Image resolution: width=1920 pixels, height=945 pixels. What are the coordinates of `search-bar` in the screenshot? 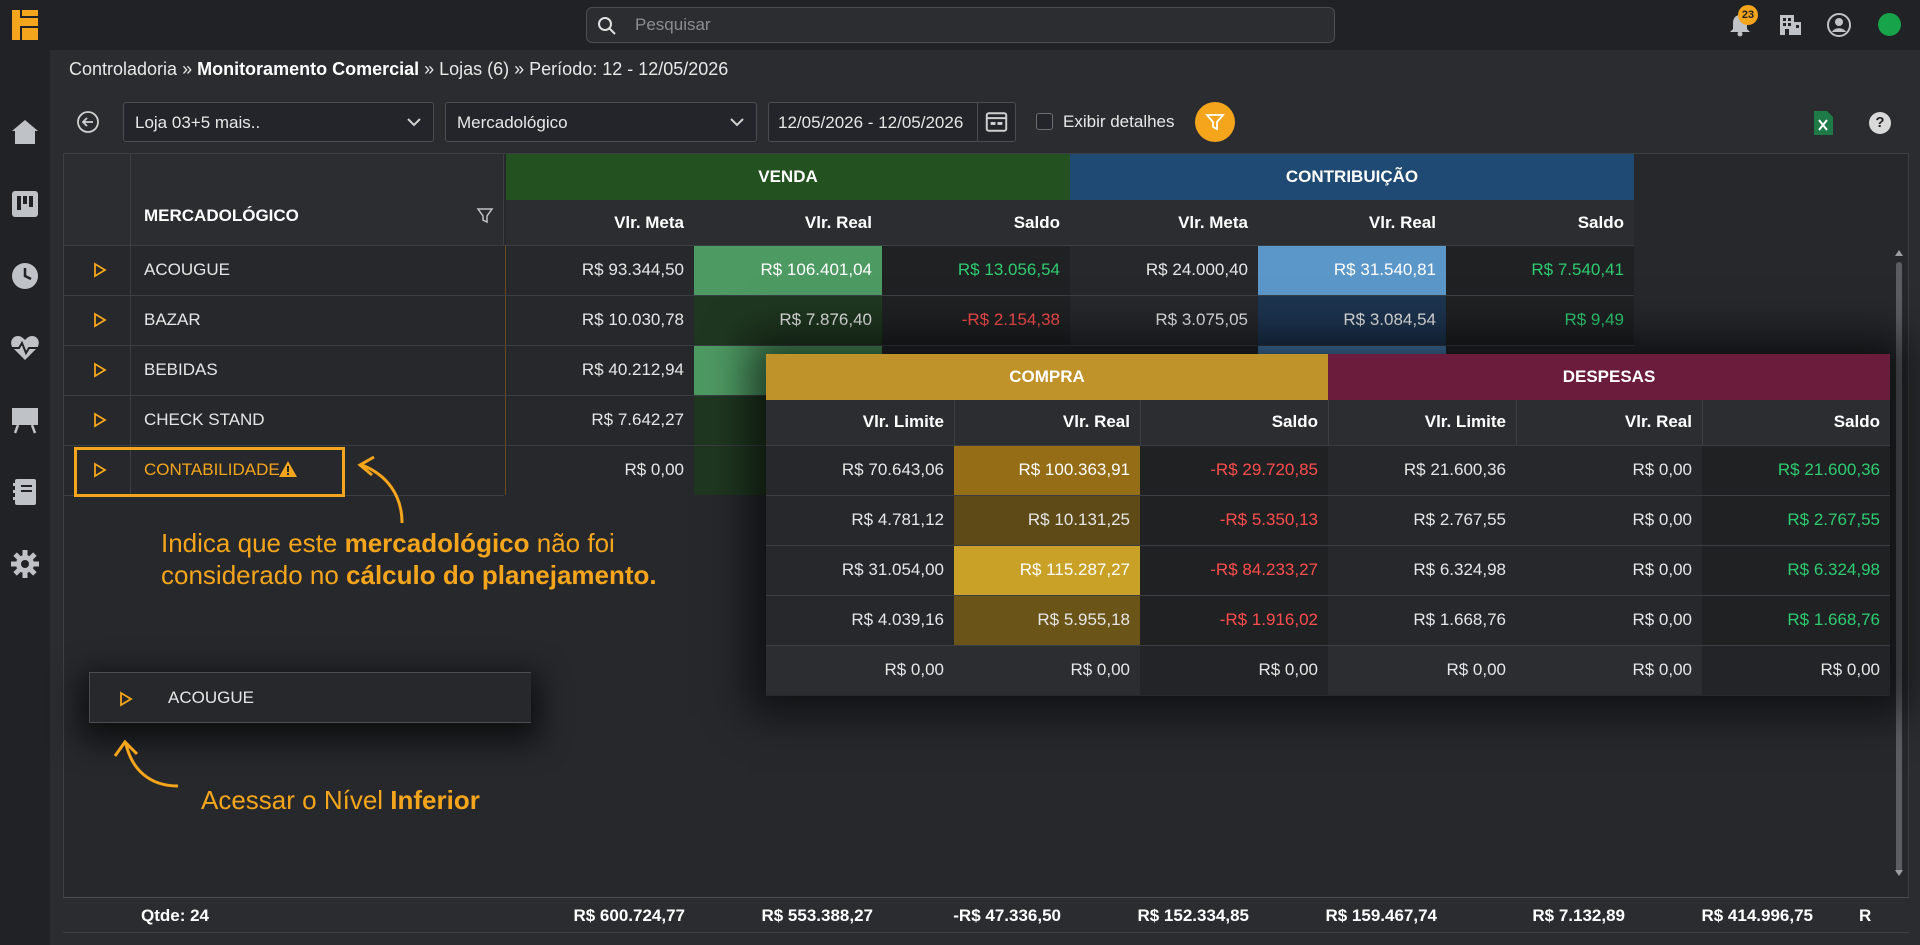 It's located at (960, 25).